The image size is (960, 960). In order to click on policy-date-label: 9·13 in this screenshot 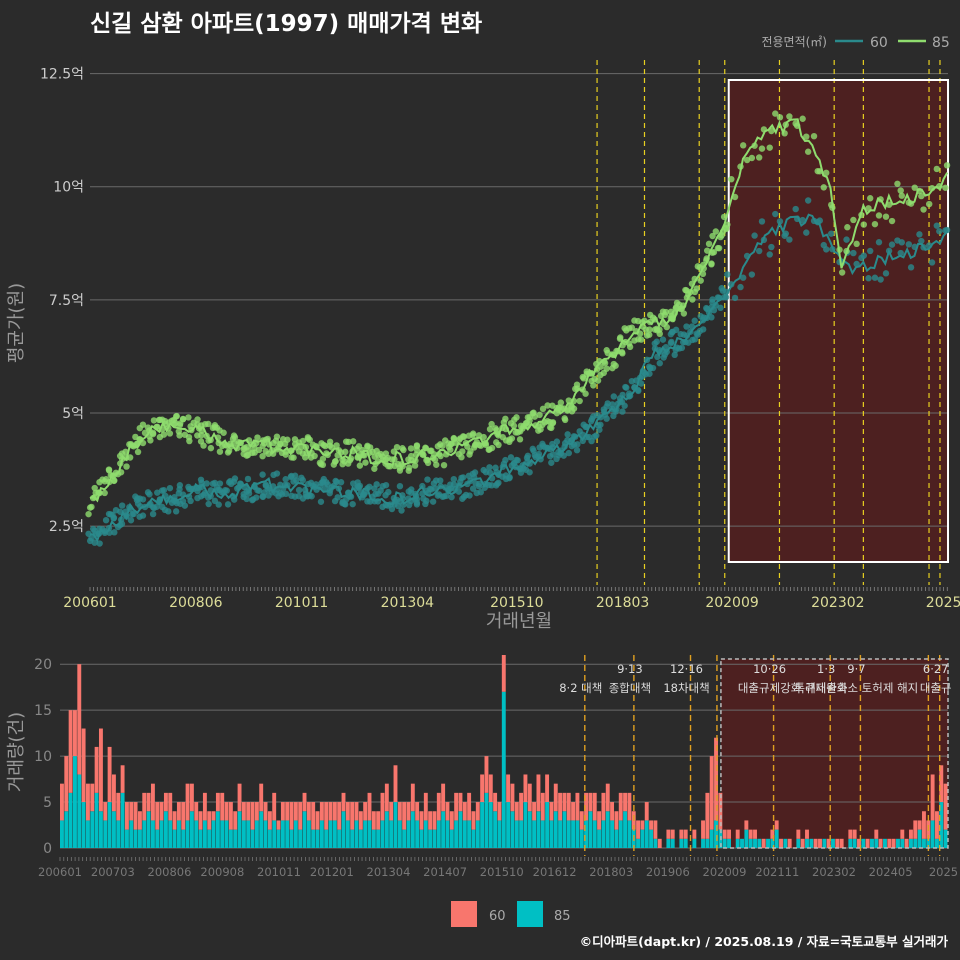, I will do `click(630, 669)`.